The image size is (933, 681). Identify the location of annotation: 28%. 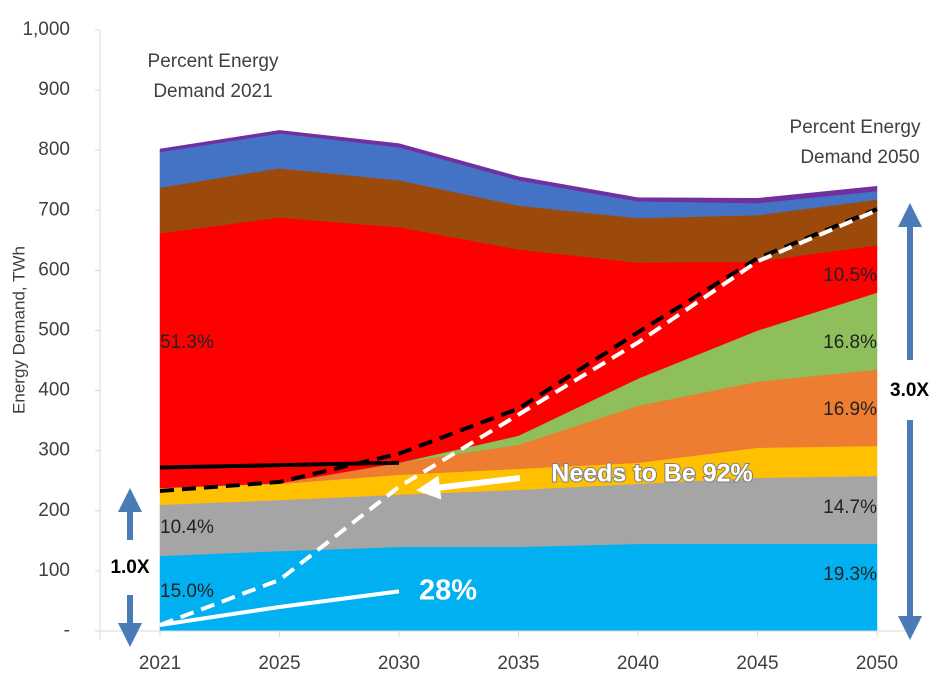
(448, 591).